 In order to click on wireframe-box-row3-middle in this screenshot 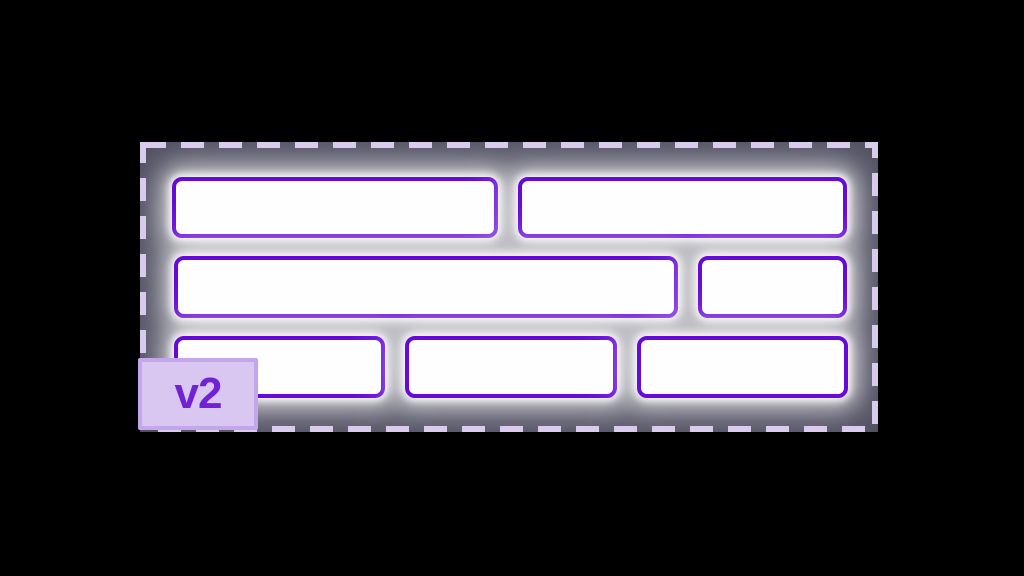, I will do `click(511, 367)`.